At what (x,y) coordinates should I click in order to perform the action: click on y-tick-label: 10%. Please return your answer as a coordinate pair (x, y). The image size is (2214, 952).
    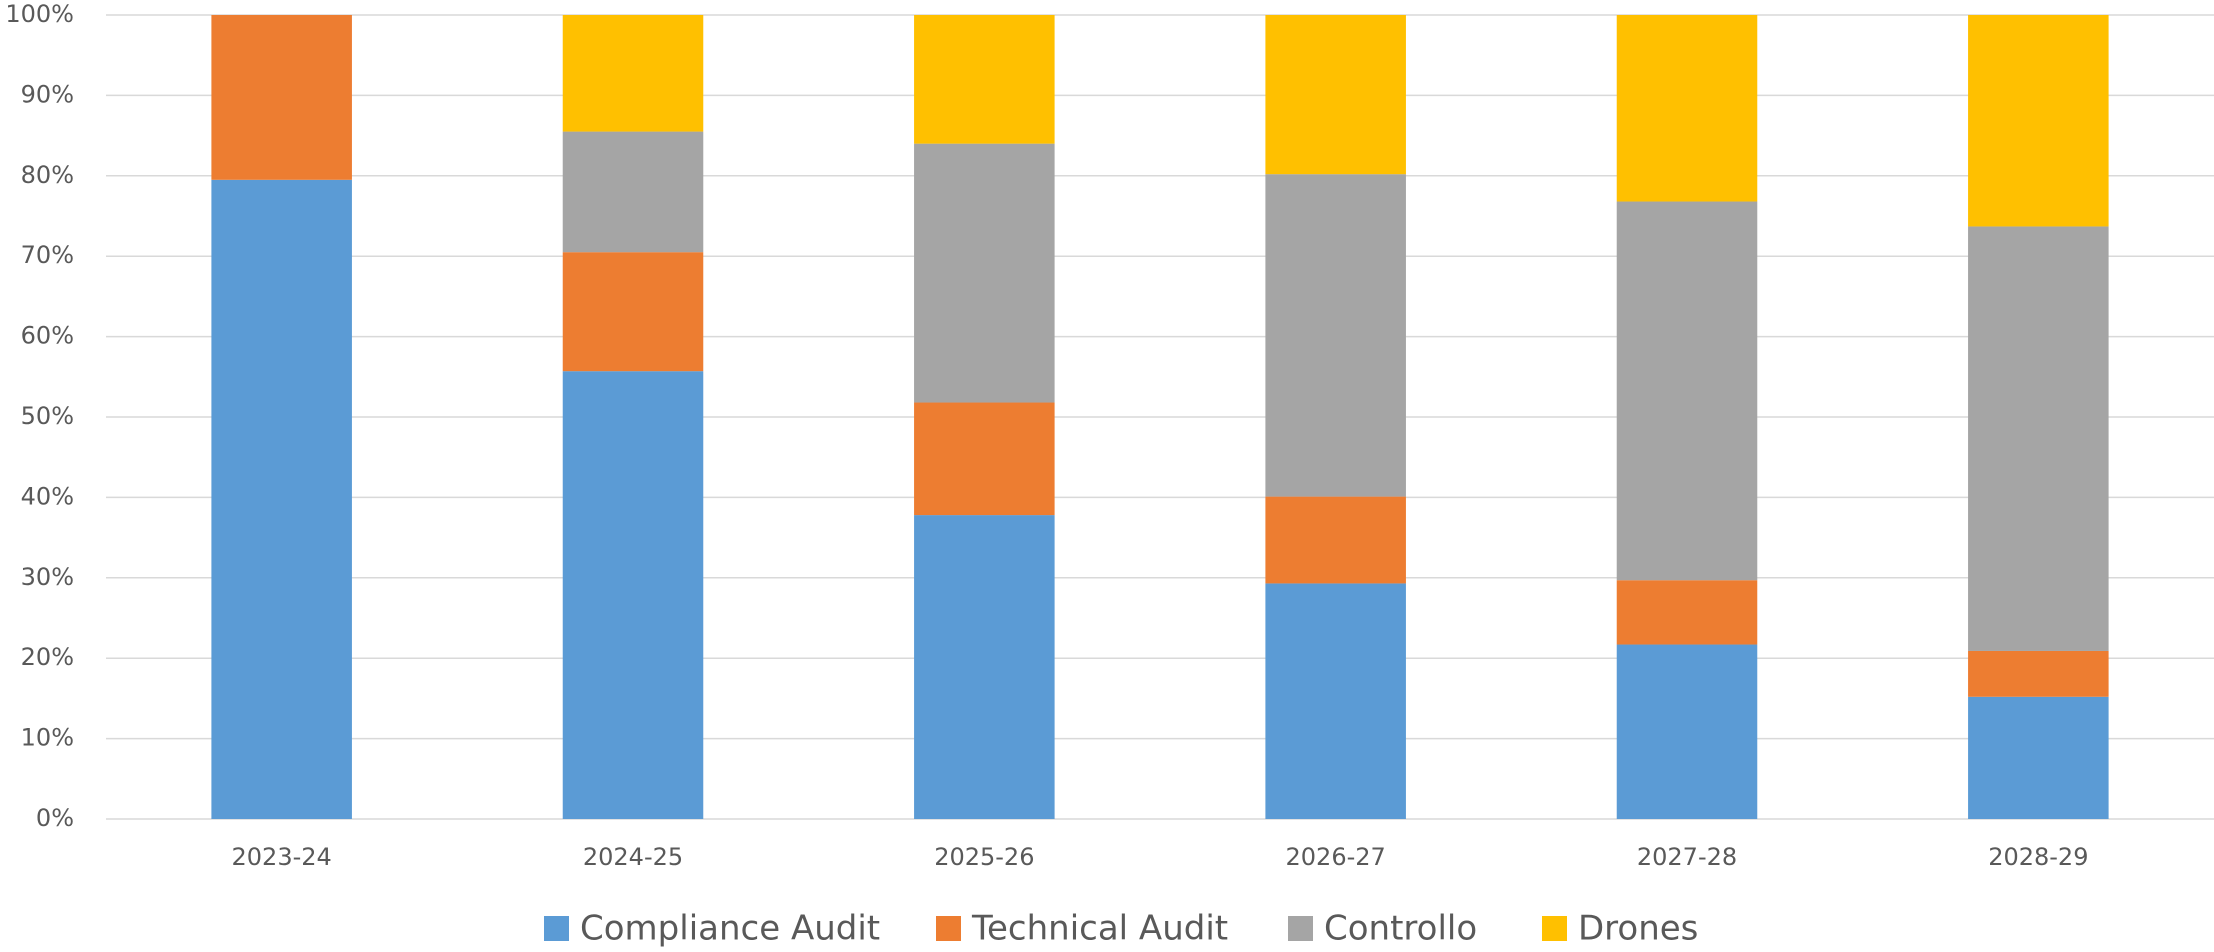
    Looking at the image, I should click on (47, 738).